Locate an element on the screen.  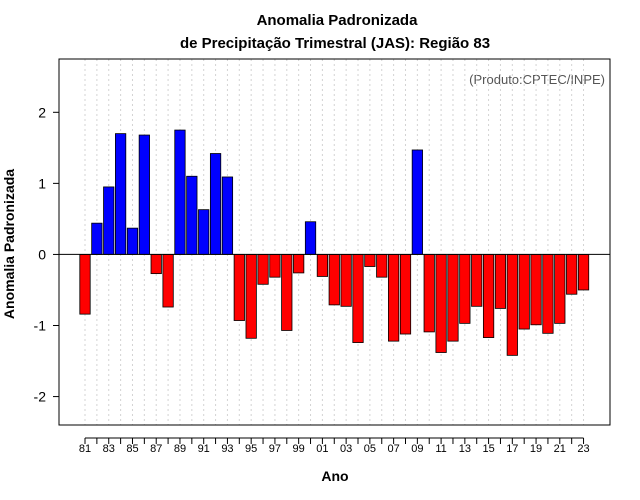
bar-1982 is located at coordinates (97, 238).